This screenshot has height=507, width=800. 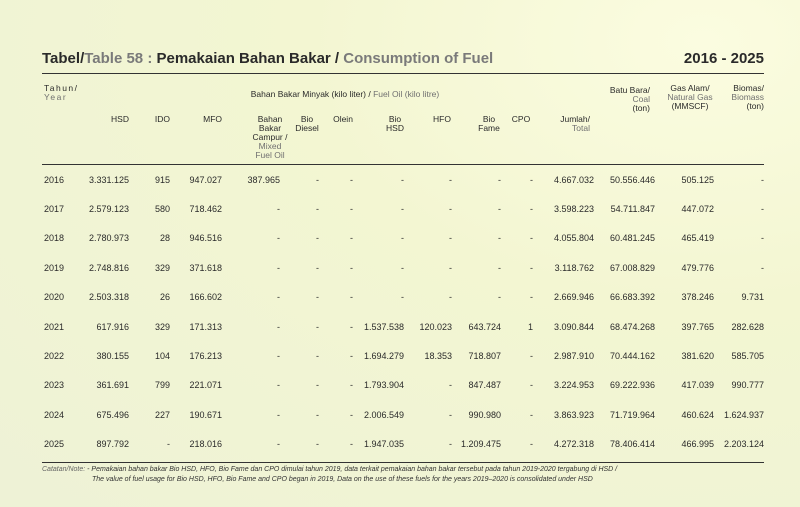 What do you see at coordinates (112, 326) in the screenshot?
I see `table-cell: 617.916` at bounding box center [112, 326].